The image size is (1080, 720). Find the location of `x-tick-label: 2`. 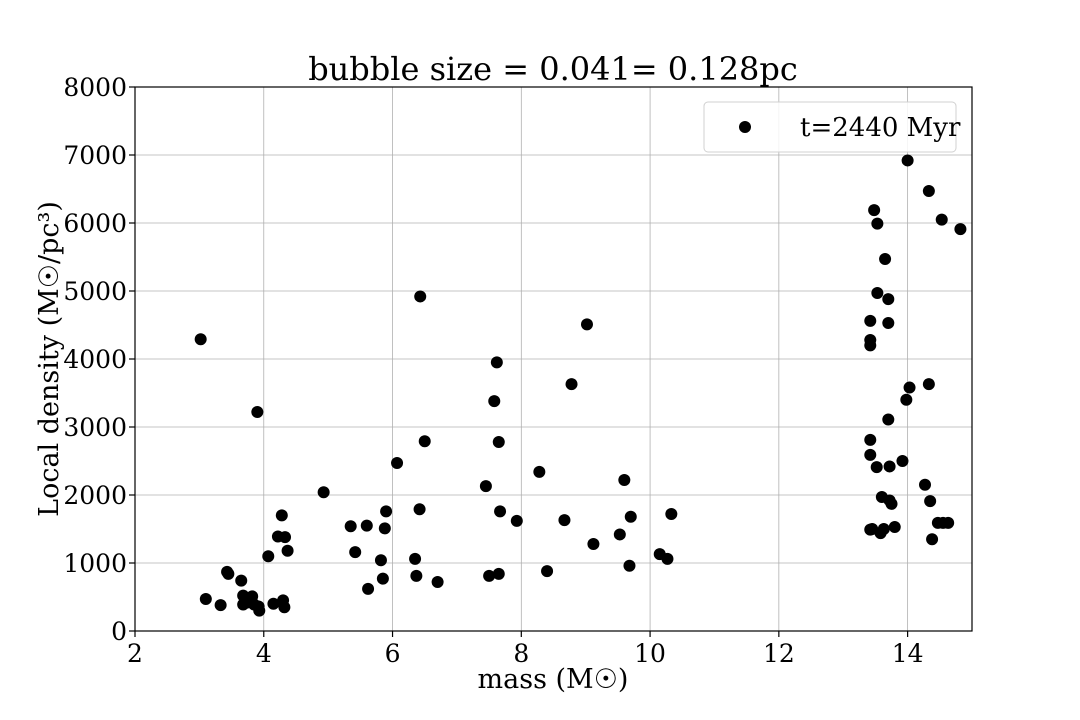

x-tick-label: 2 is located at coordinates (135, 653).